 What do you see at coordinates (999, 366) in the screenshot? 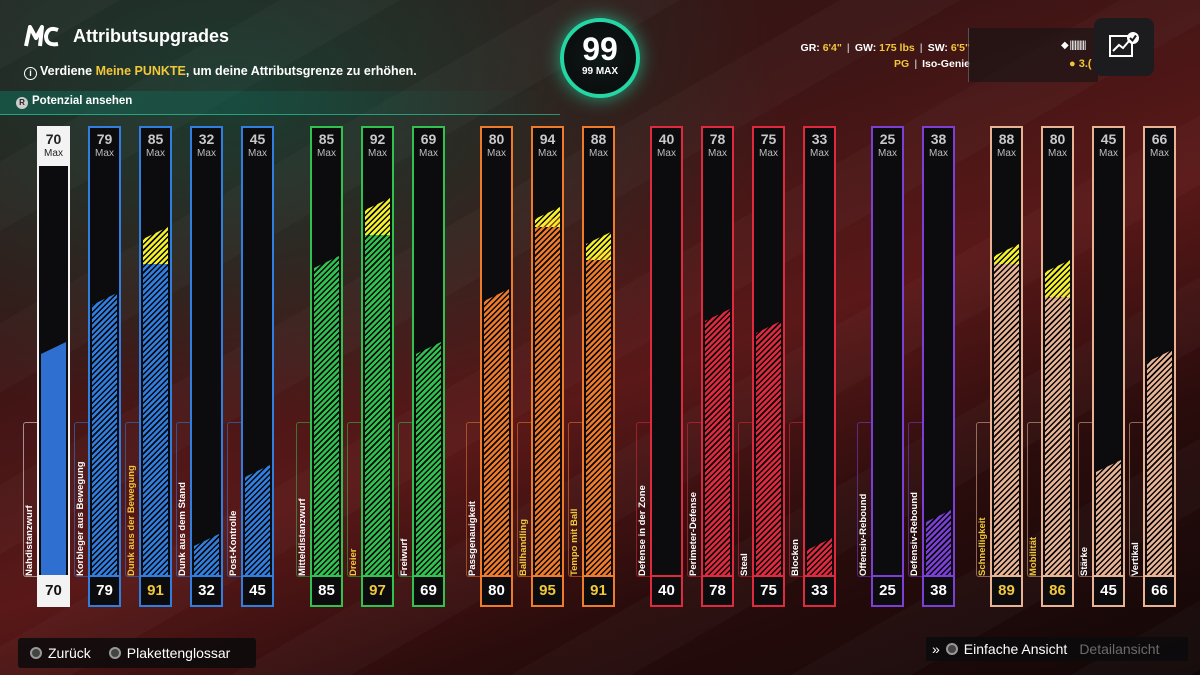
I see `attribute-column: 88 Max Schnelligkeit 89` at bounding box center [999, 366].